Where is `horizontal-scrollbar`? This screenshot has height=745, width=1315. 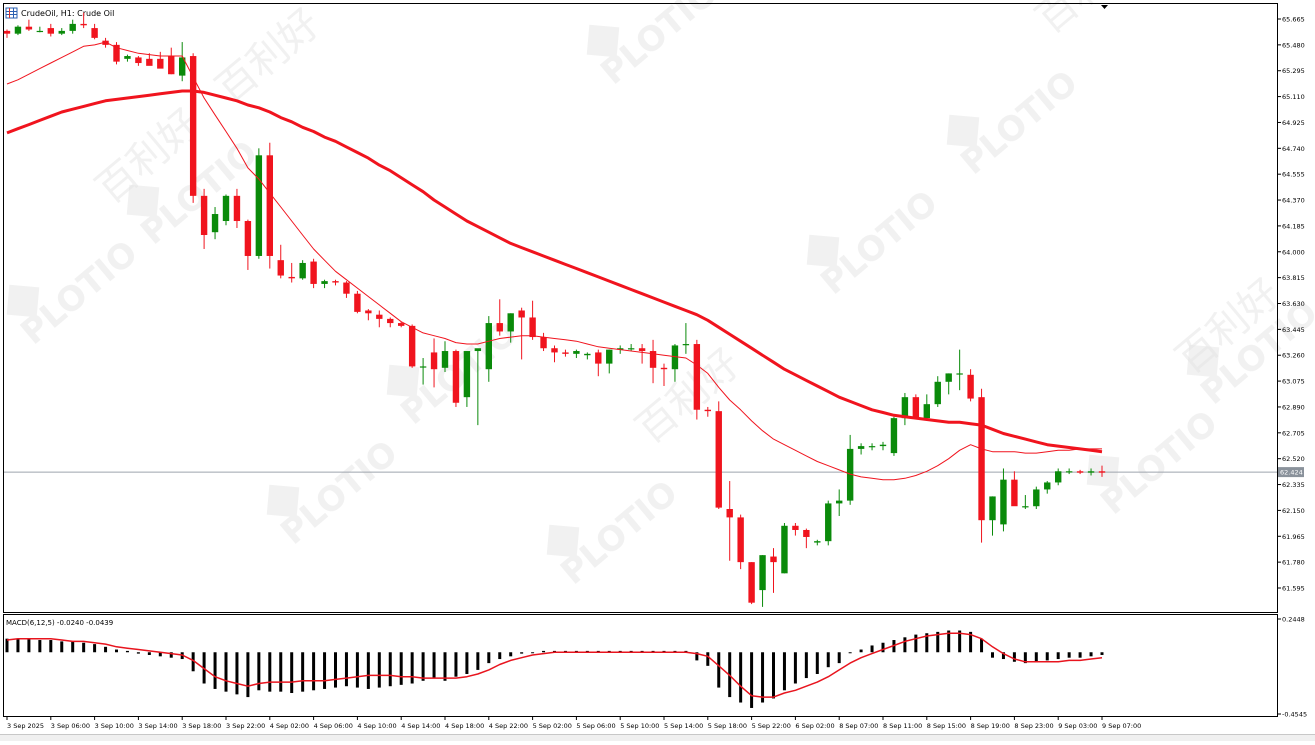
horizontal-scrollbar is located at coordinates (657, 737).